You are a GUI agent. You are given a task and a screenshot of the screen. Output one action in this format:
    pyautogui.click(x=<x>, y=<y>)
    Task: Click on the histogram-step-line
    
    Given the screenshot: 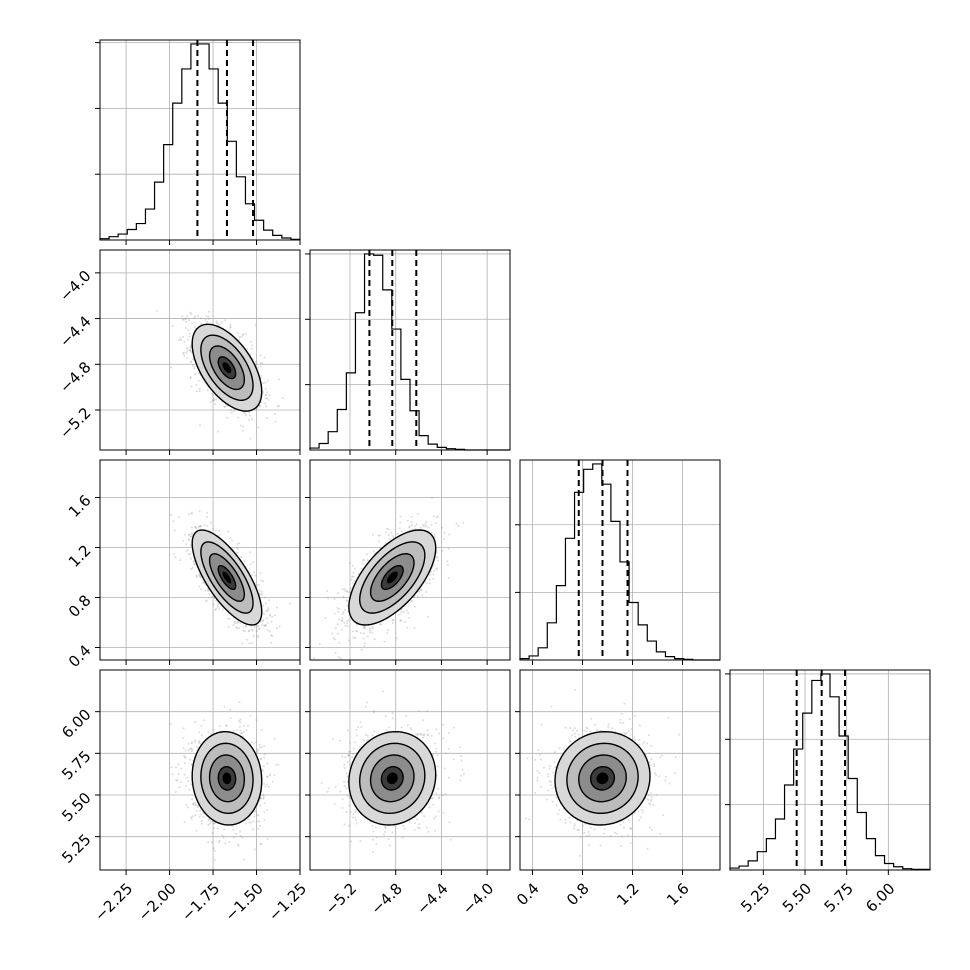 What is the action you would take?
    pyautogui.click(x=619, y=562)
    